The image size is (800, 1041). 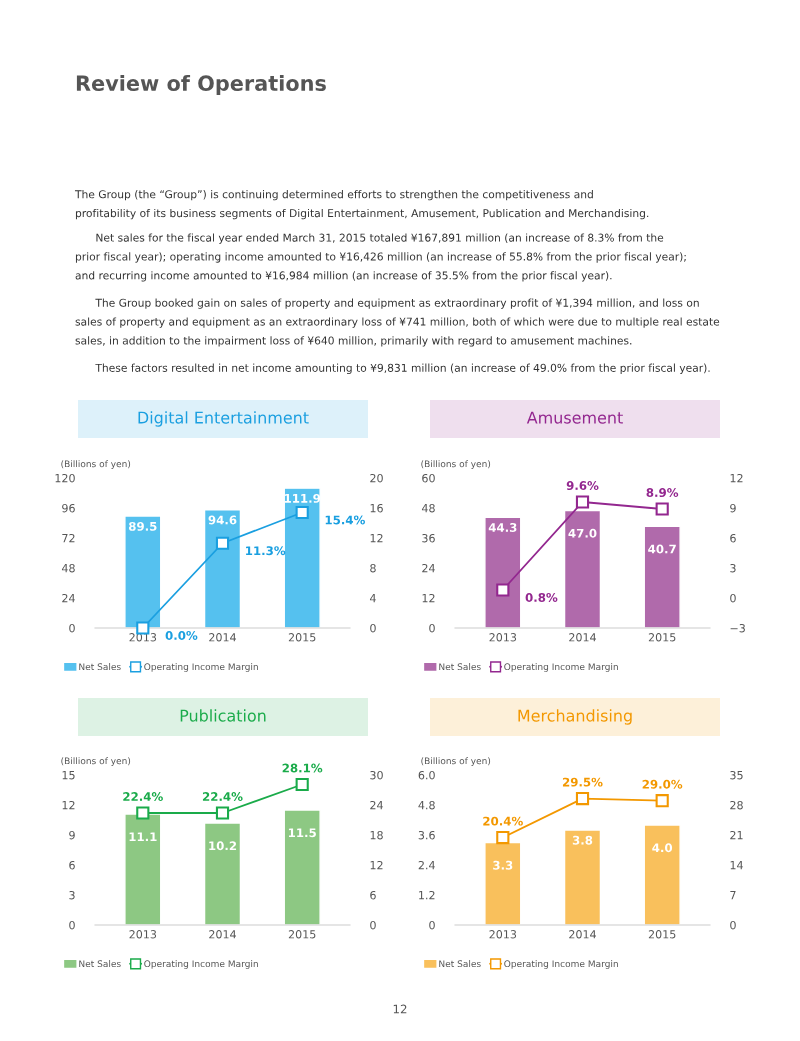 What do you see at coordinates (733, 895) in the screenshot?
I see `y2-tick-label: 7` at bounding box center [733, 895].